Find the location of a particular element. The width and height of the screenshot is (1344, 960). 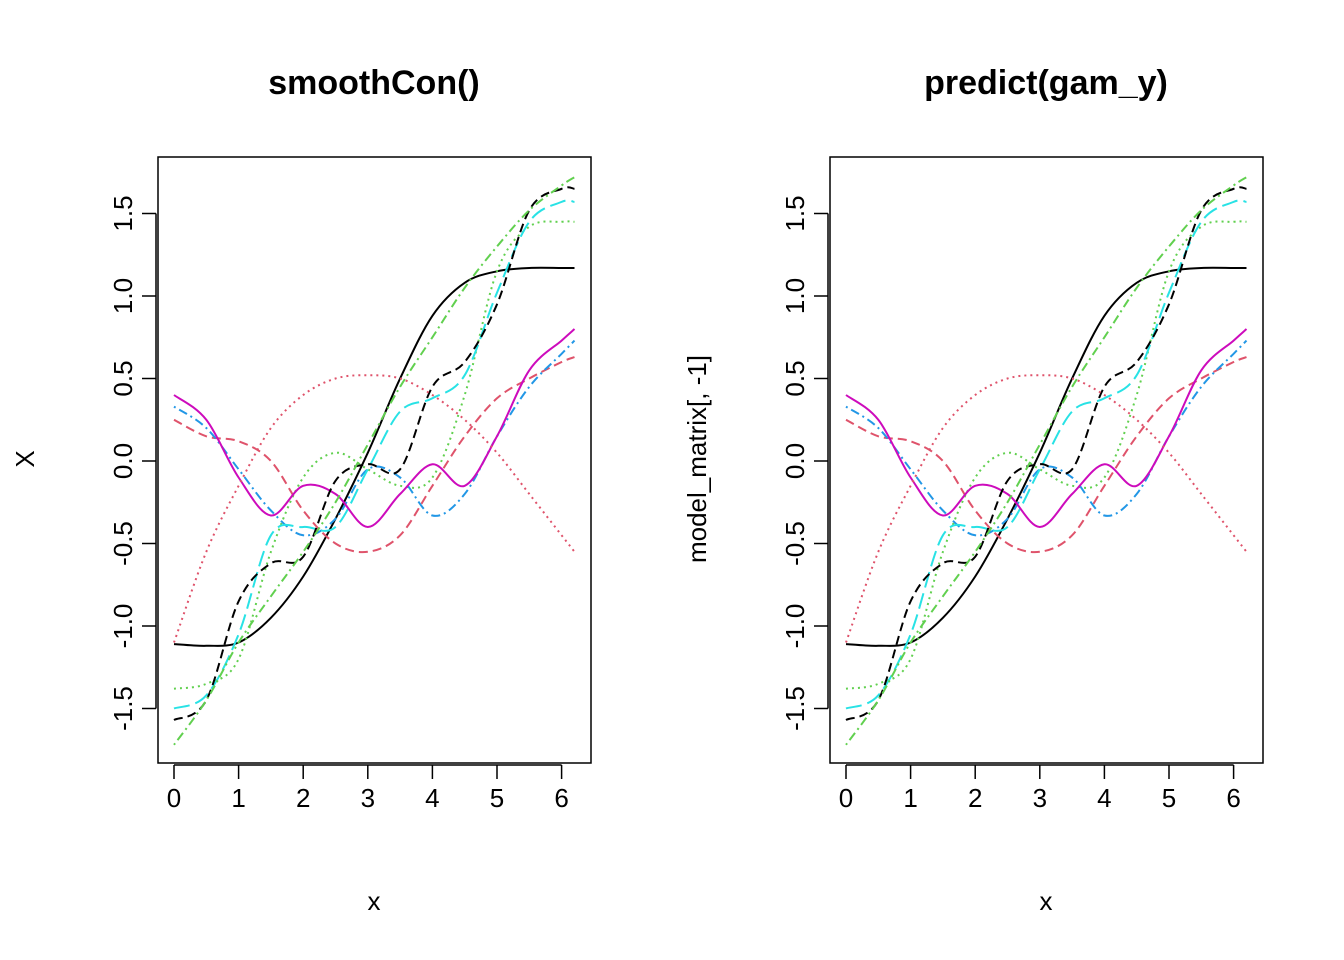

y-axis-label: model_matrix[, -1] is located at coordinates (697, 459).